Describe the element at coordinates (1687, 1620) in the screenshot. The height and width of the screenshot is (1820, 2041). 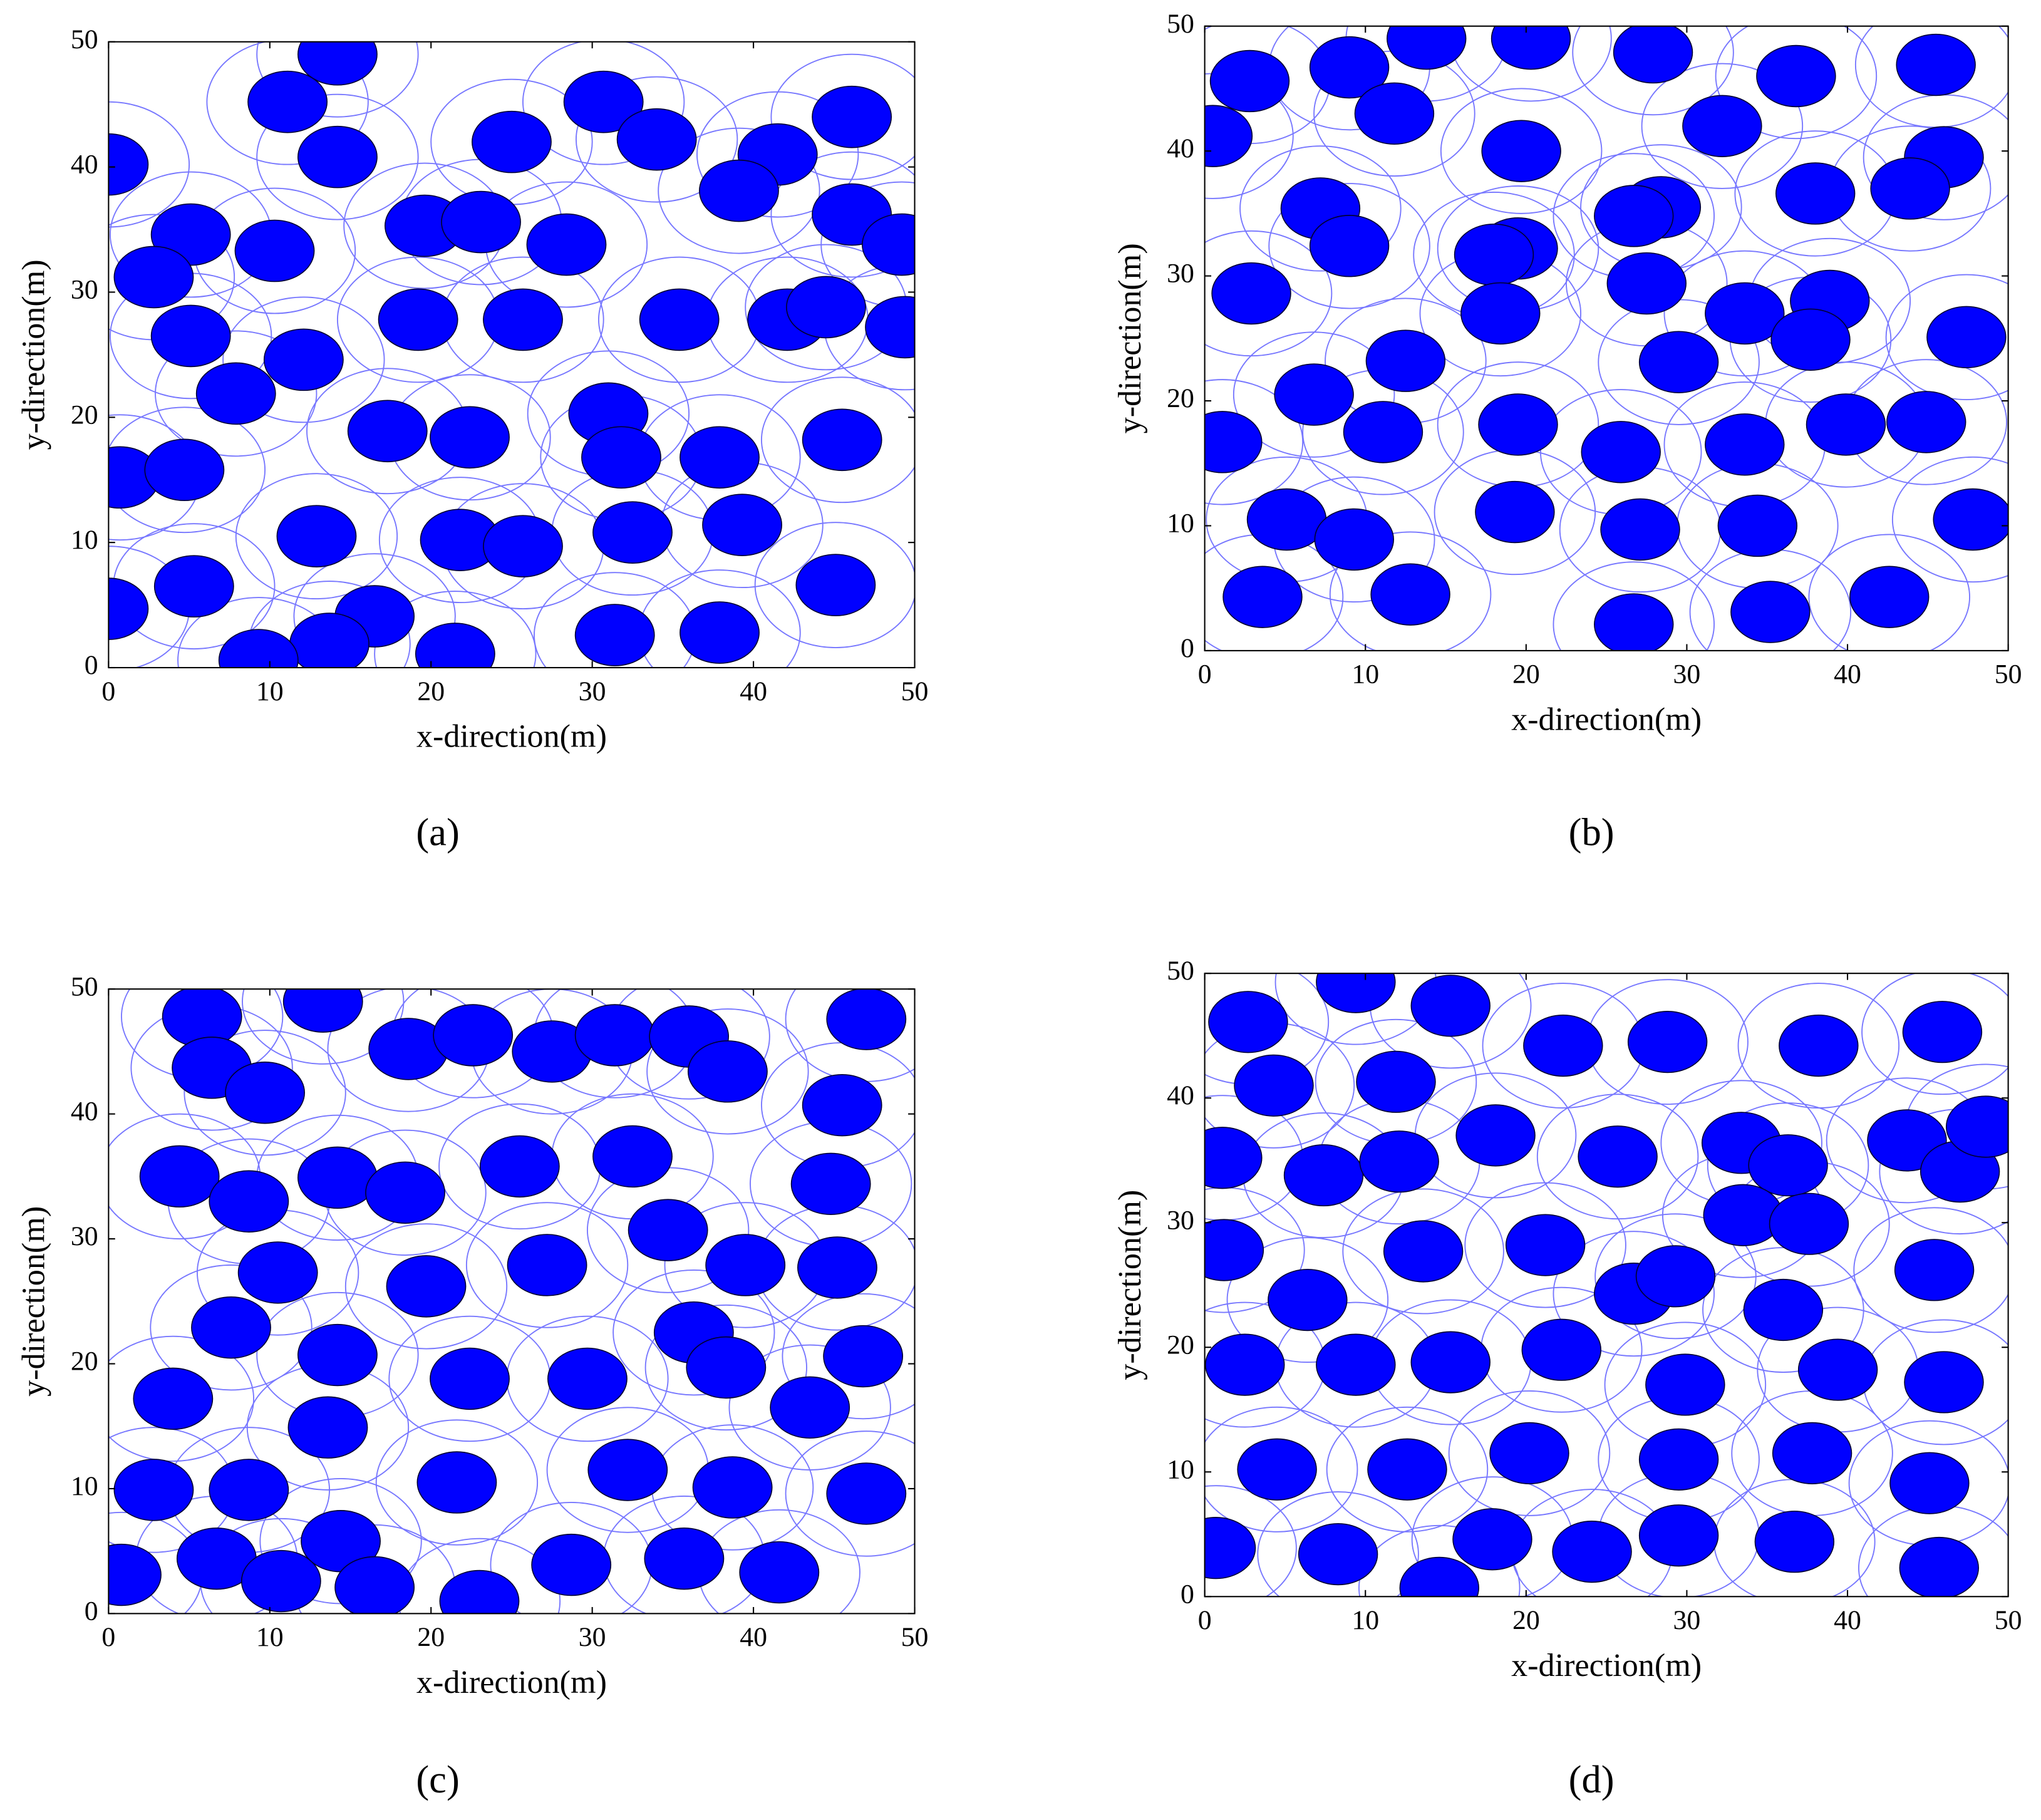
I see `x-tick-label: 30` at that location.